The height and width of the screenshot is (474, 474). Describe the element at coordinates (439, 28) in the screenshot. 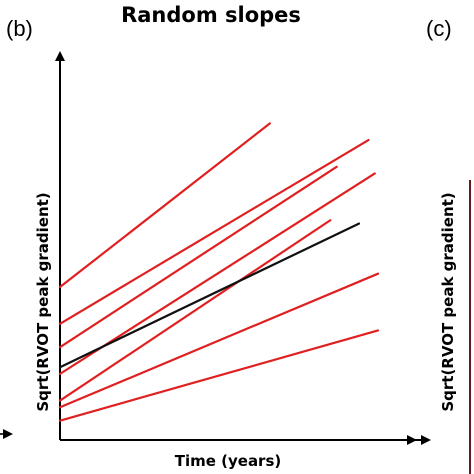

I see `panel-label-c: (c)` at that location.